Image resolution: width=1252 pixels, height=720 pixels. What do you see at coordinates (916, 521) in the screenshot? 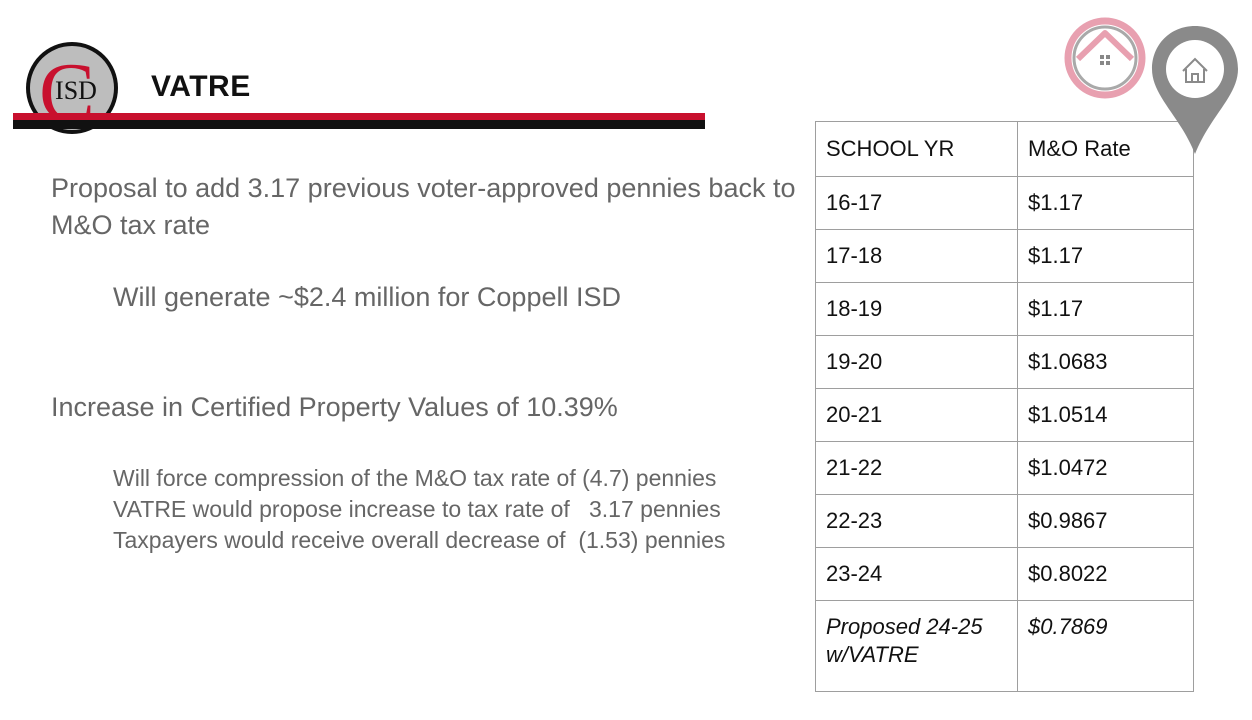
I see `school-year-cell: 22-23` at bounding box center [916, 521].